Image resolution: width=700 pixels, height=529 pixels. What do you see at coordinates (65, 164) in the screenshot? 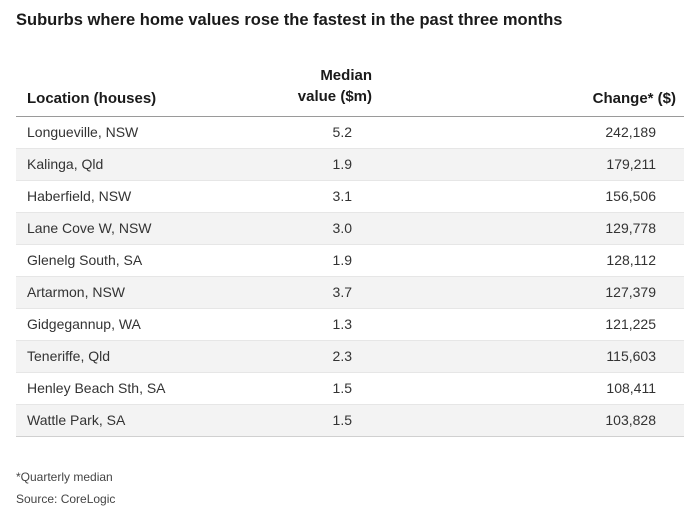
I see `location-cell: Kalinga, Qld` at bounding box center [65, 164].